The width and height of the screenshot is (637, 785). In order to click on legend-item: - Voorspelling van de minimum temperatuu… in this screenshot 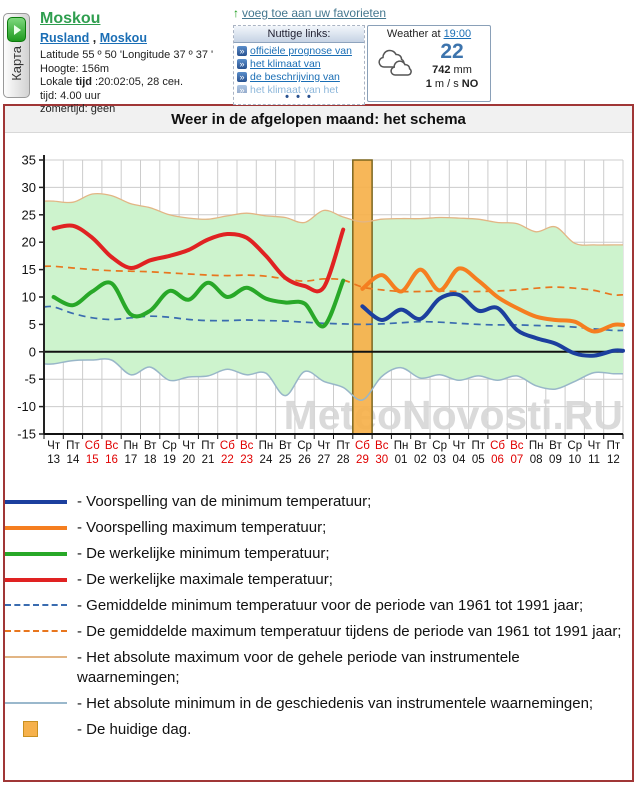, I will do `click(314, 502)`.